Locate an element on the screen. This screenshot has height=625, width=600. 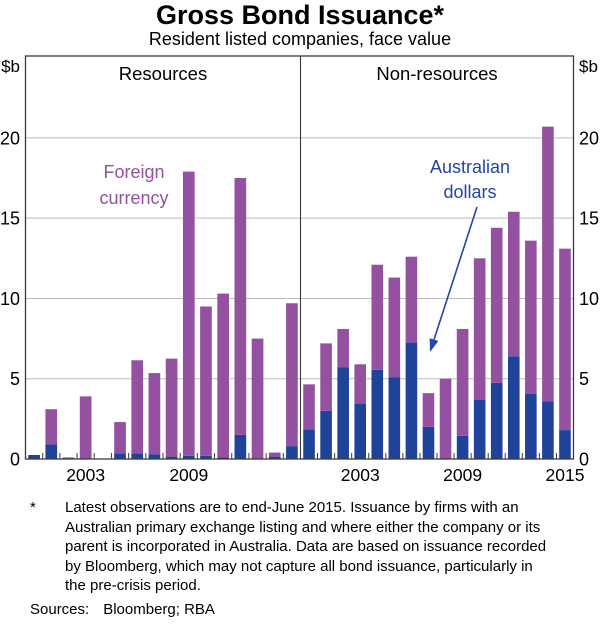
y-tick-label-right: 0 is located at coordinates (584, 460).